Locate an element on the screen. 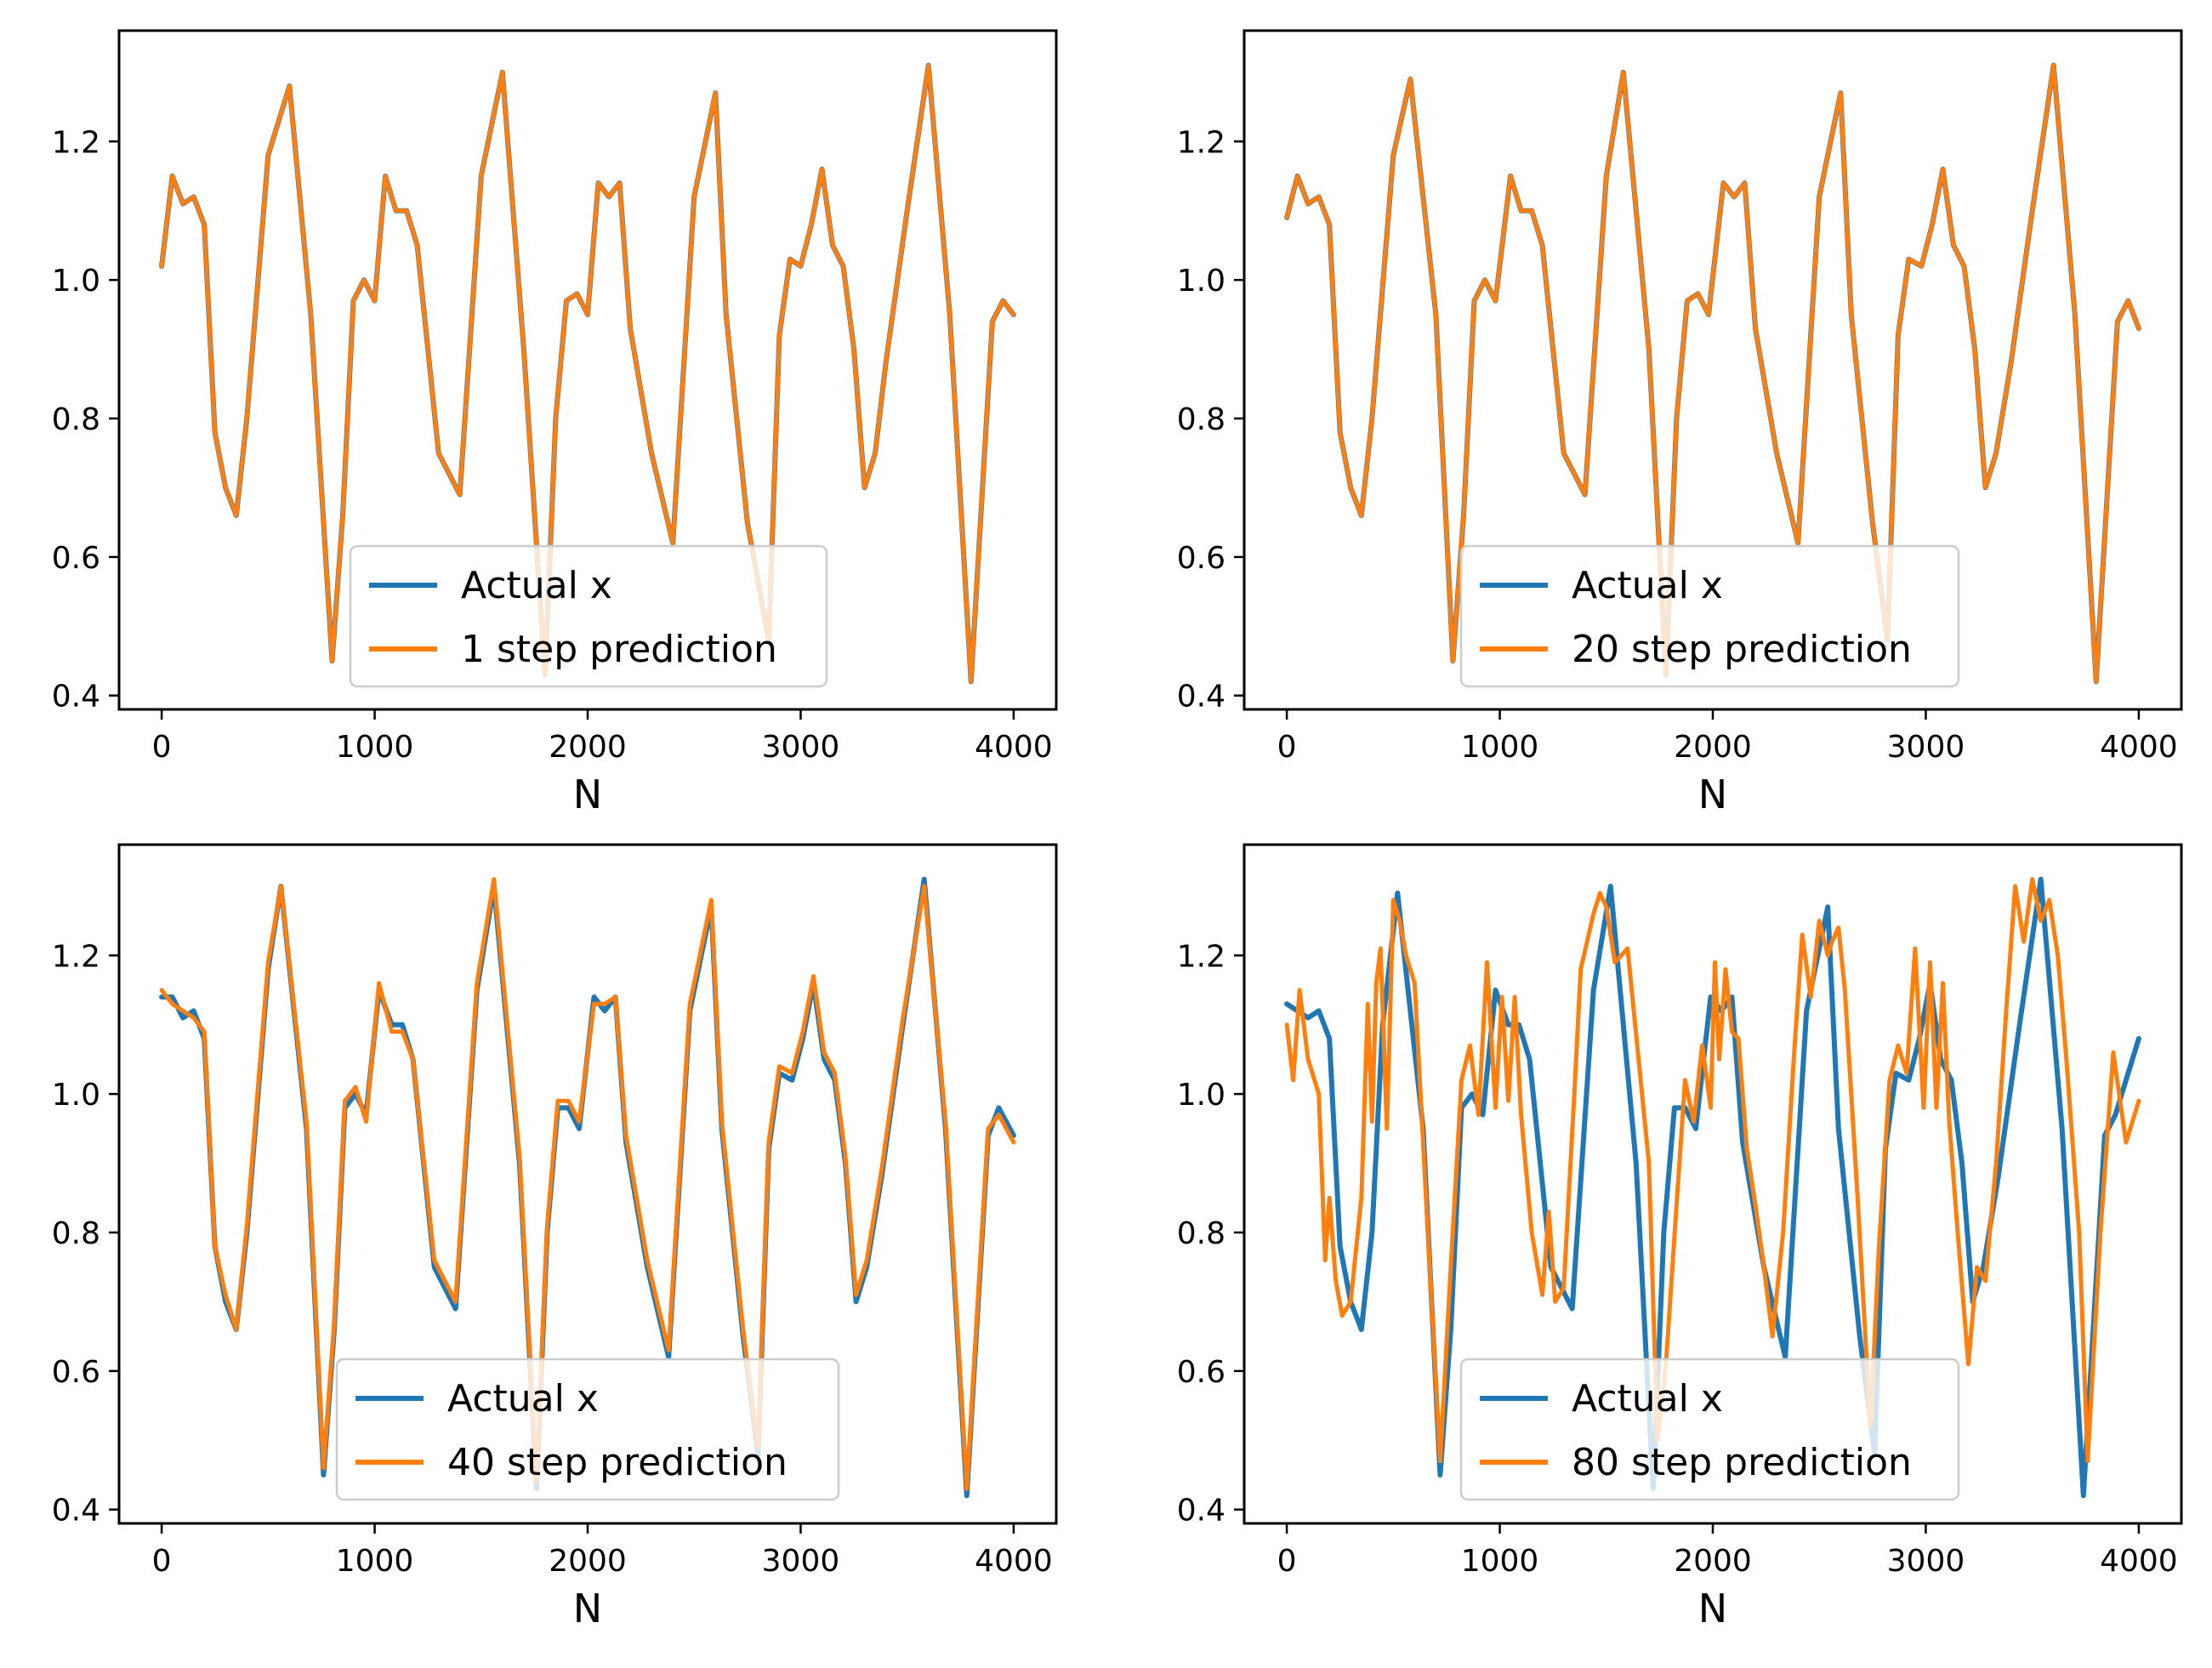 The height and width of the screenshot is (1668, 2212). legend-entry-label: 20 step prediction is located at coordinates (1742, 650).